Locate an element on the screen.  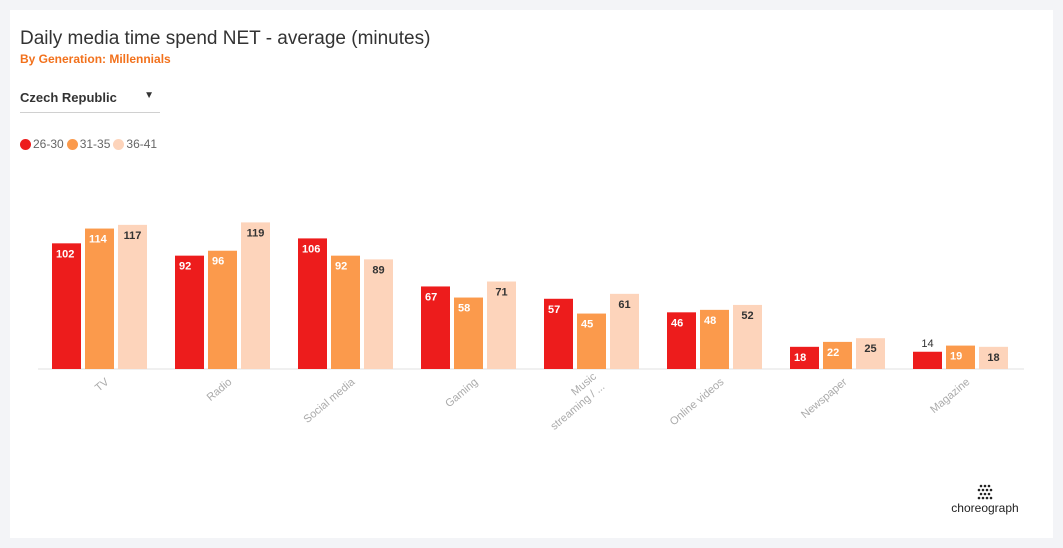
country-dropdown: Czech Republic ▼ is located at coordinates (90, 99).